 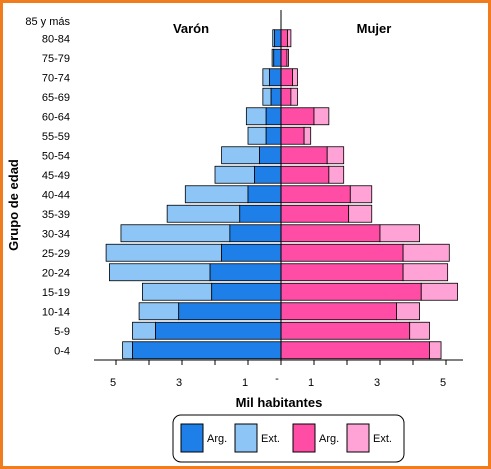 I want to click on age-group-label: 35-39, so click(x=56, y=215).